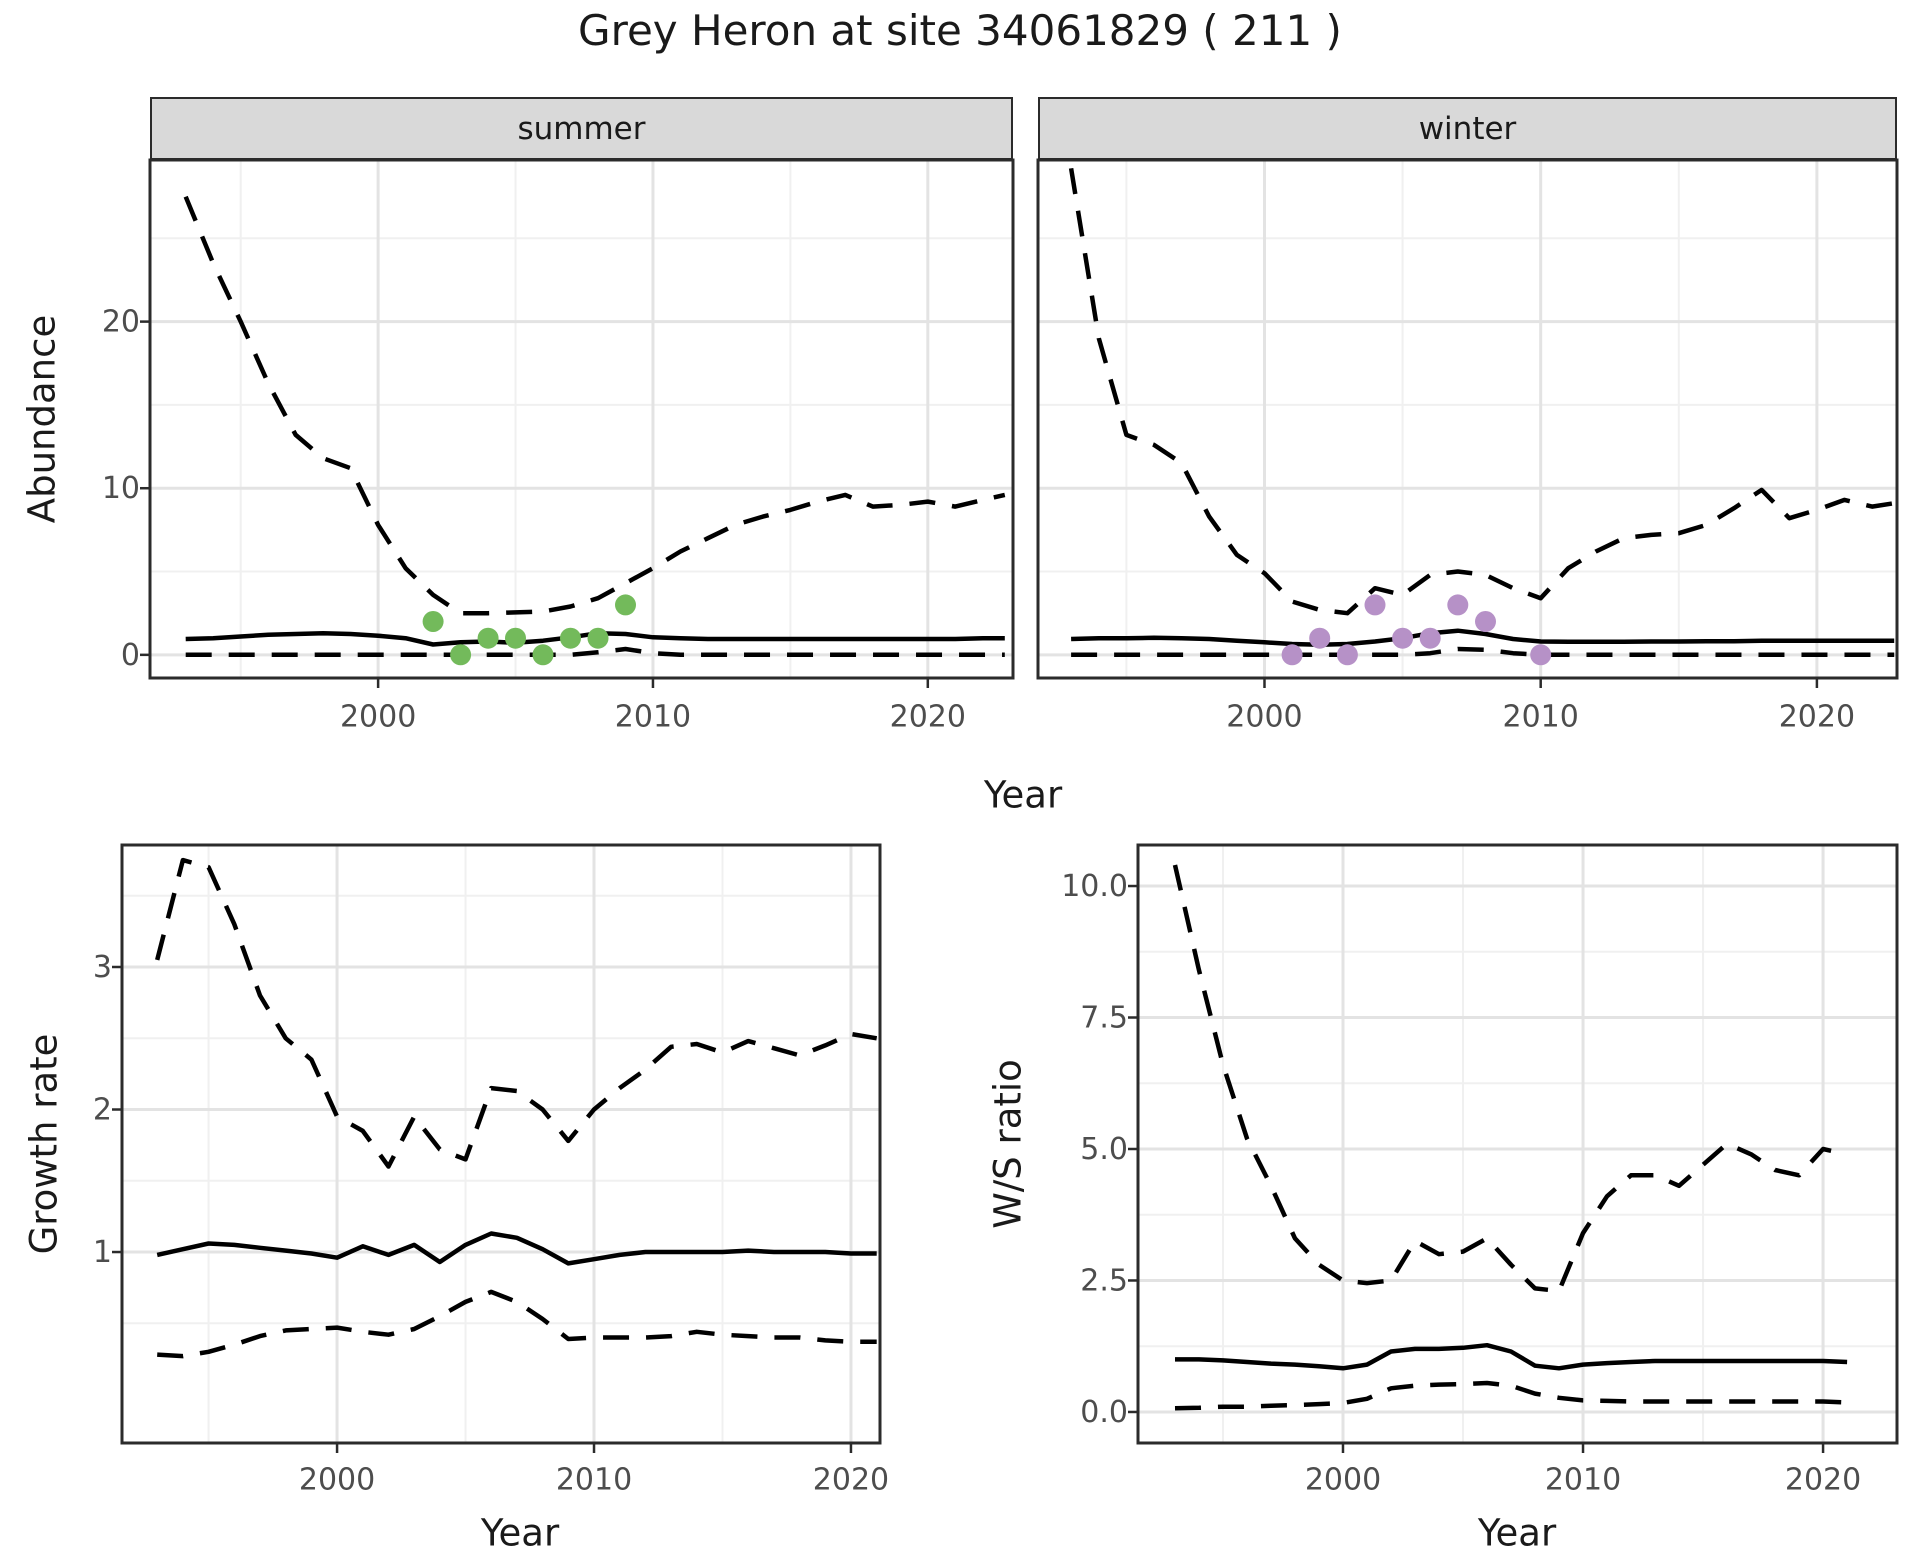 The width and height of the screenshot is (1920, 1560). I want to click on x-axis-title-year-bottom-left: Year, so click(520, 1533).